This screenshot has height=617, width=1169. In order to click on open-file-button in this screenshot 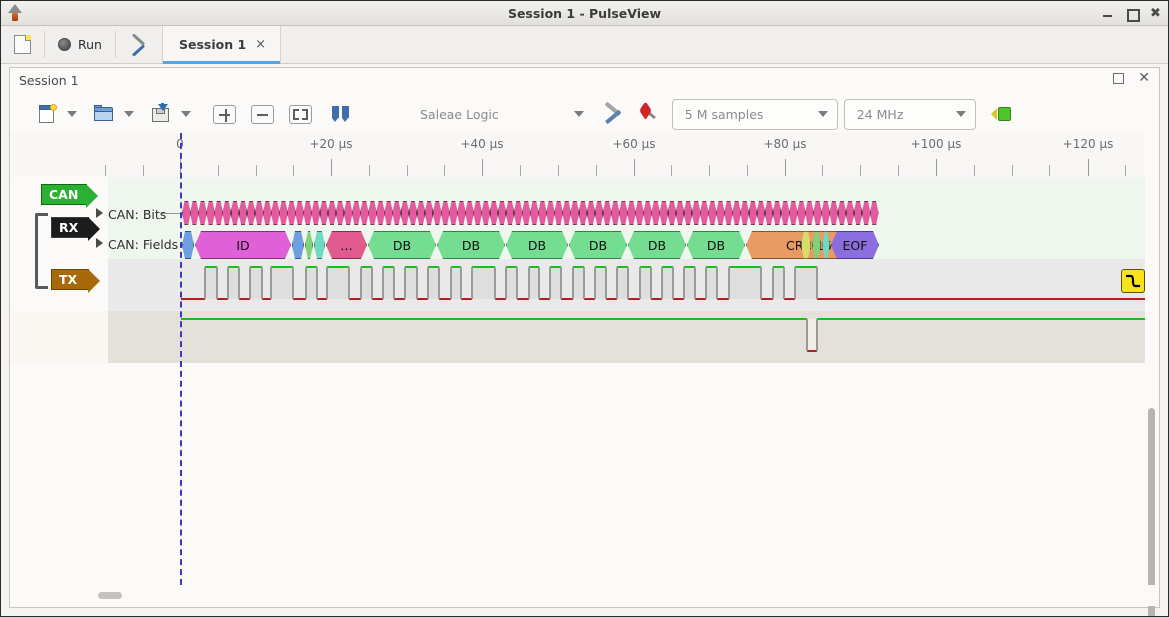, I will do `click(112, 114)`.